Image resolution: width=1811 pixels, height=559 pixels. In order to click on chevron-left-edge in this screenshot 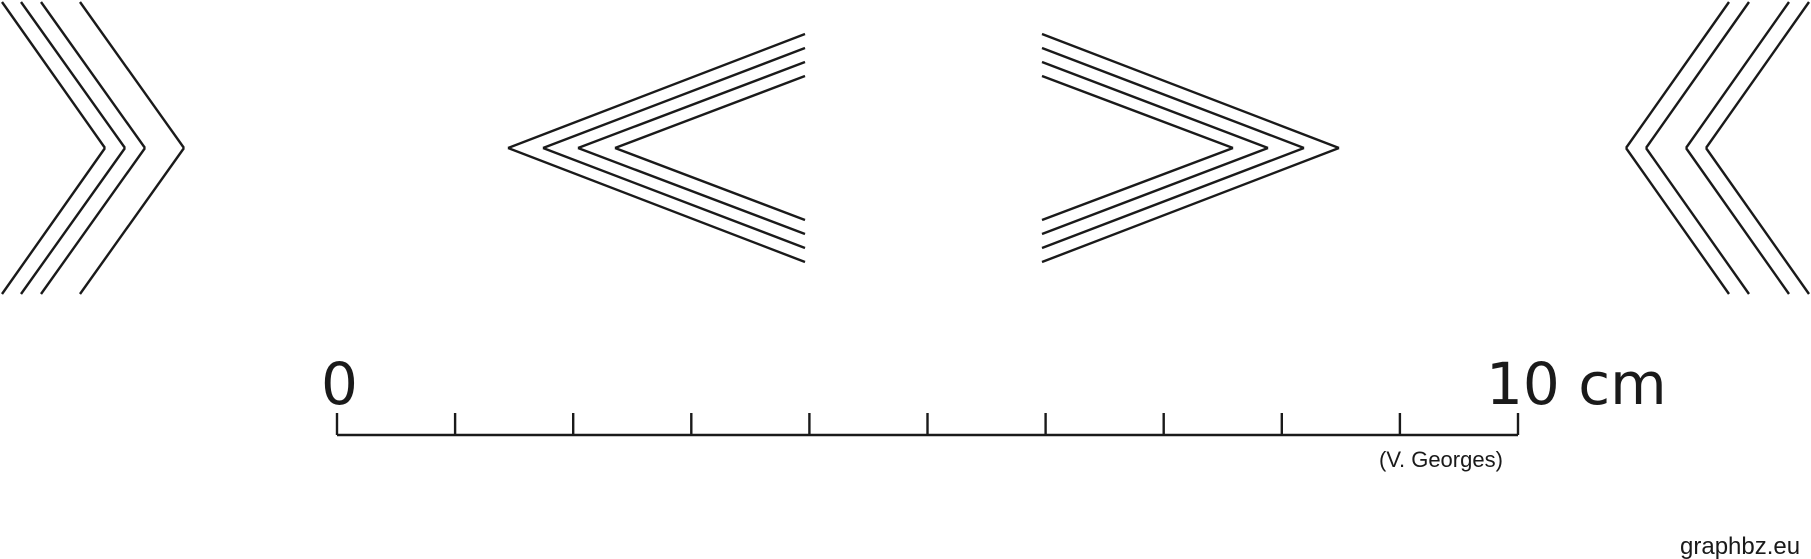, I will do `click(93, 148)`.